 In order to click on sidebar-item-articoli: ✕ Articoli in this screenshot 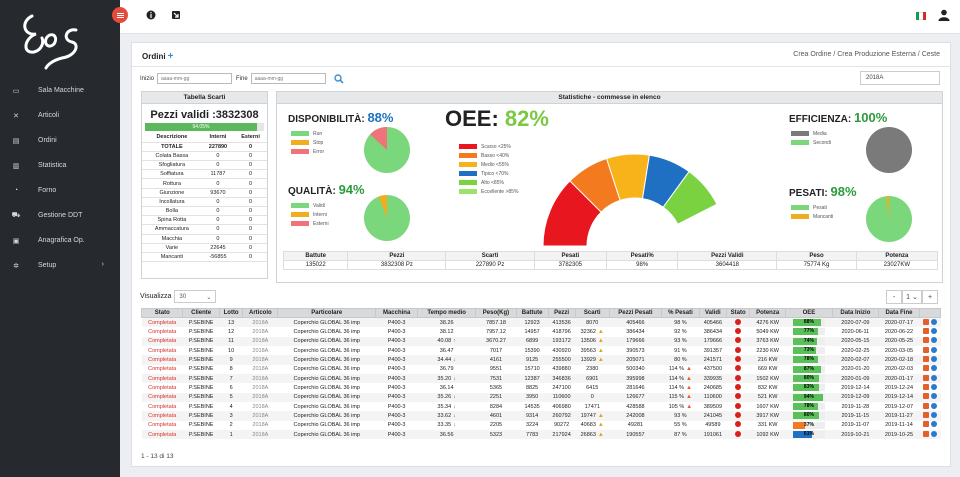, I will do `click(60, 115)`.